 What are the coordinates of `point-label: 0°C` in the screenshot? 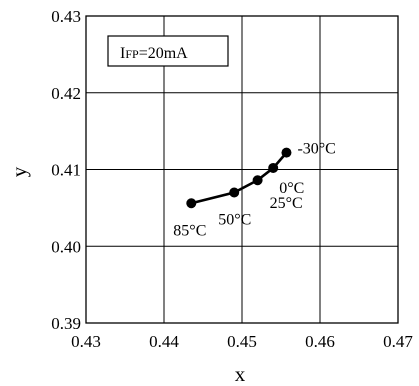 It's located at (291, 188).